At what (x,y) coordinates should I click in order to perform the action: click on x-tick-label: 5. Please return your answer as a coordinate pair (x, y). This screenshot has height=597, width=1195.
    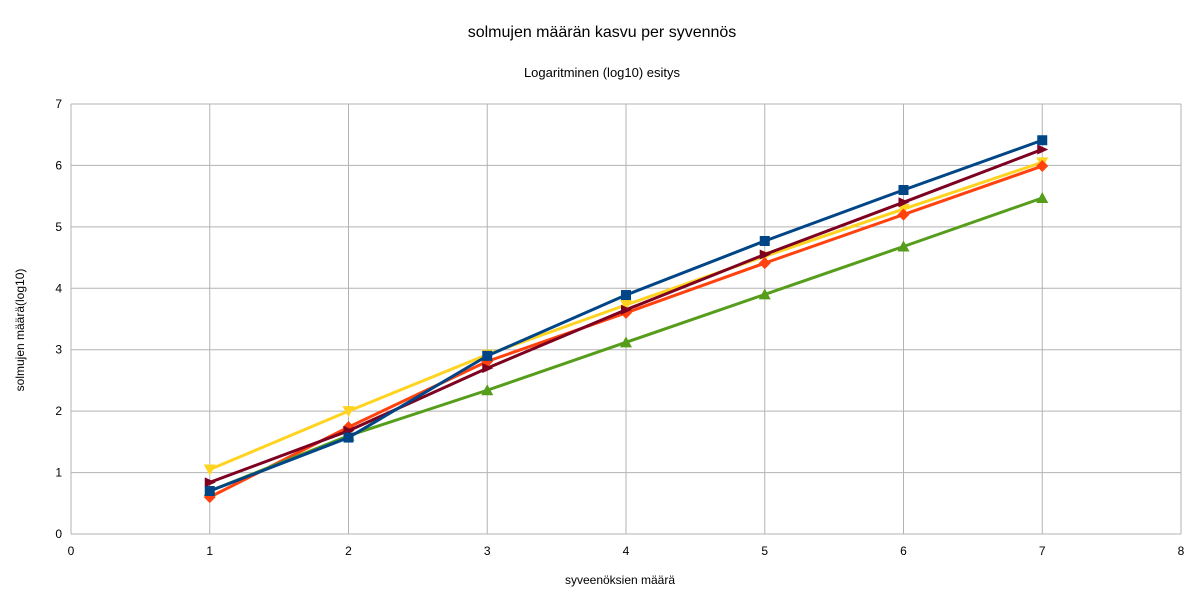
    Looking at the image, I should click on (764, 551).